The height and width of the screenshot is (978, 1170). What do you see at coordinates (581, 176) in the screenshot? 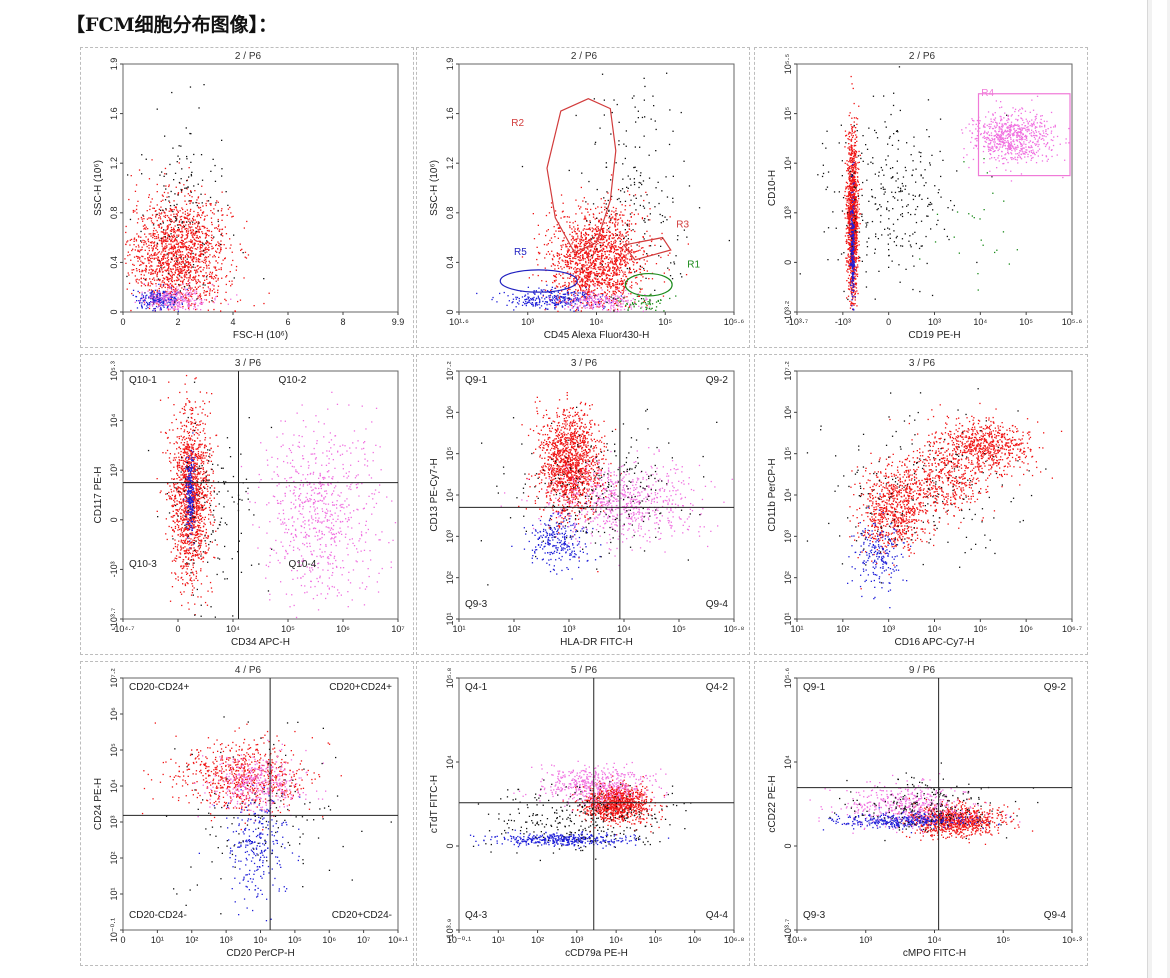
I see `gate-r2` at bounding box center [581, 176].